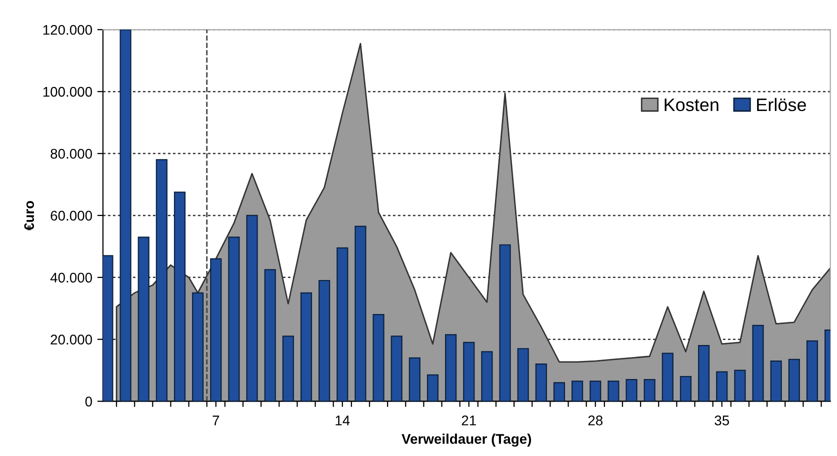 The image size is (837, 456). I want to click on y-tick-label: 100.000, so click(67, 91).